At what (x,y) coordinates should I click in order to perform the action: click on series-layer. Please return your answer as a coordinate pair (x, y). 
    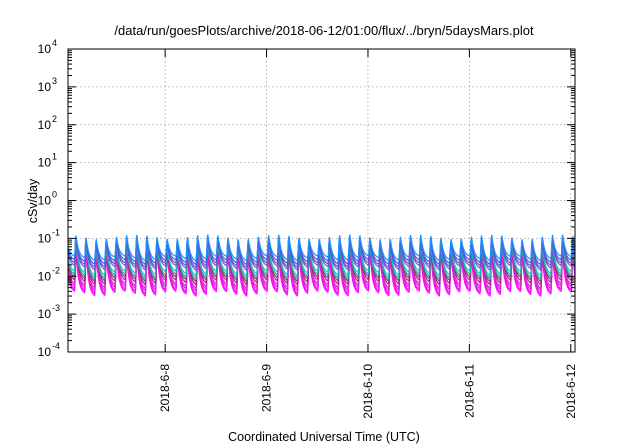
    Looking at the image, I should click on (321, 265).